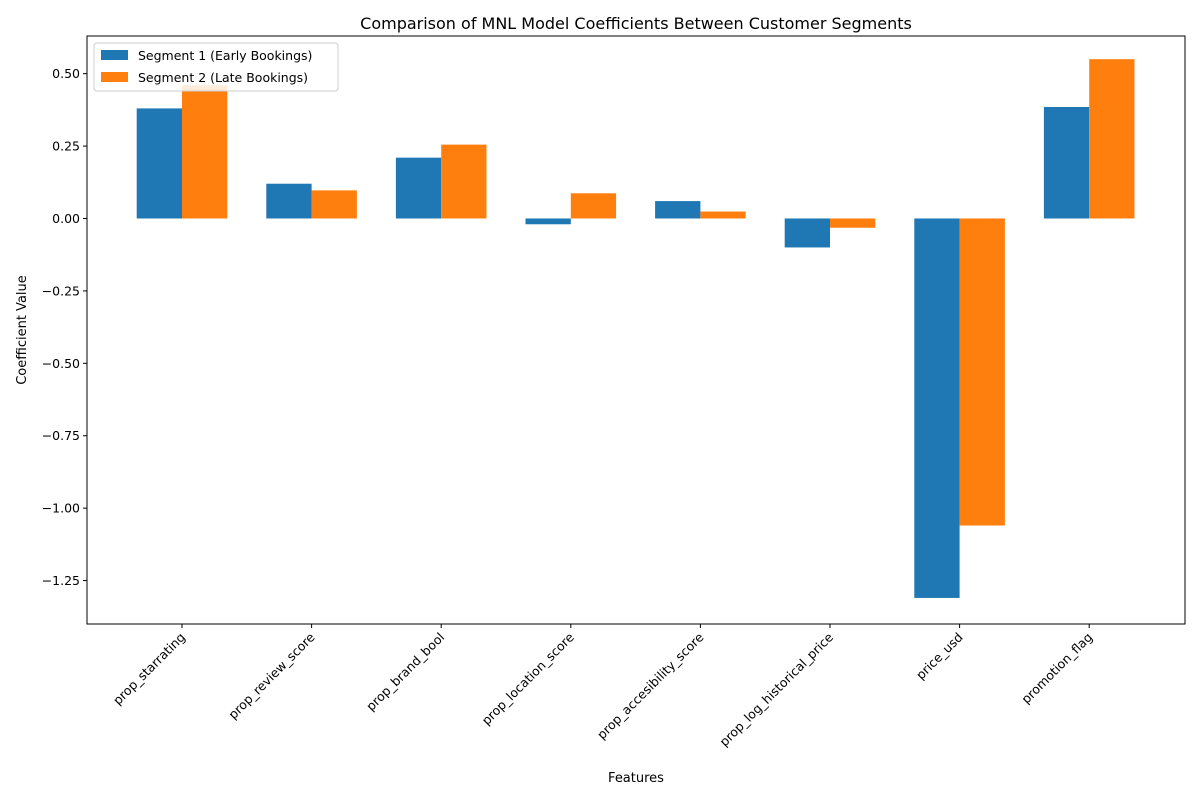 The image size is (1200, 800). Describe the element at coordinates (64, 327) in the screenshot. I see `y-axis-ticks: 0.50 0.25 0.00 −0.25 −0.50 −0.75 −1.00 −1.25` at that location.